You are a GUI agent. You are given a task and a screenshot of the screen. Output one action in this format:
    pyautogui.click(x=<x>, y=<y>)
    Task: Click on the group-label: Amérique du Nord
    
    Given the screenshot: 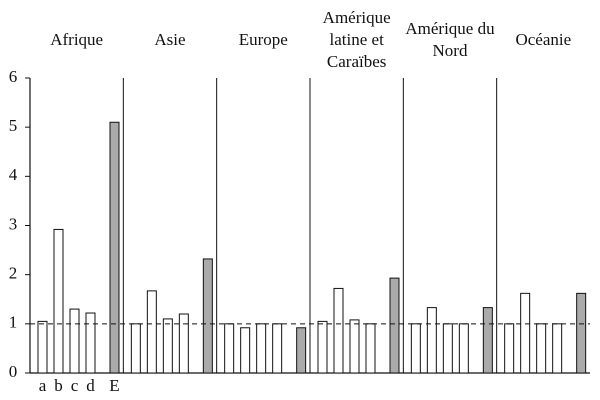 What is the action you would take?
    pyautogui.click(x=450, y=39)
    